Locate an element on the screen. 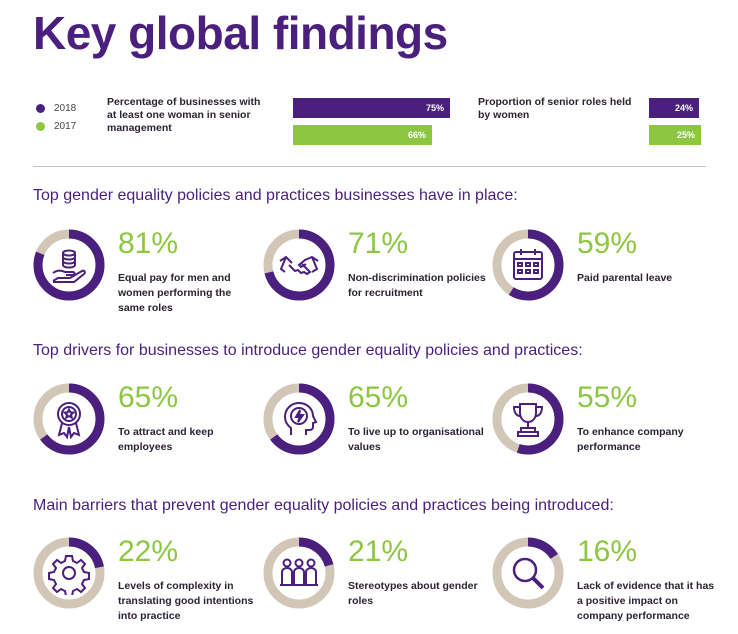  trophy-icon is located at coordinates (528, 420).